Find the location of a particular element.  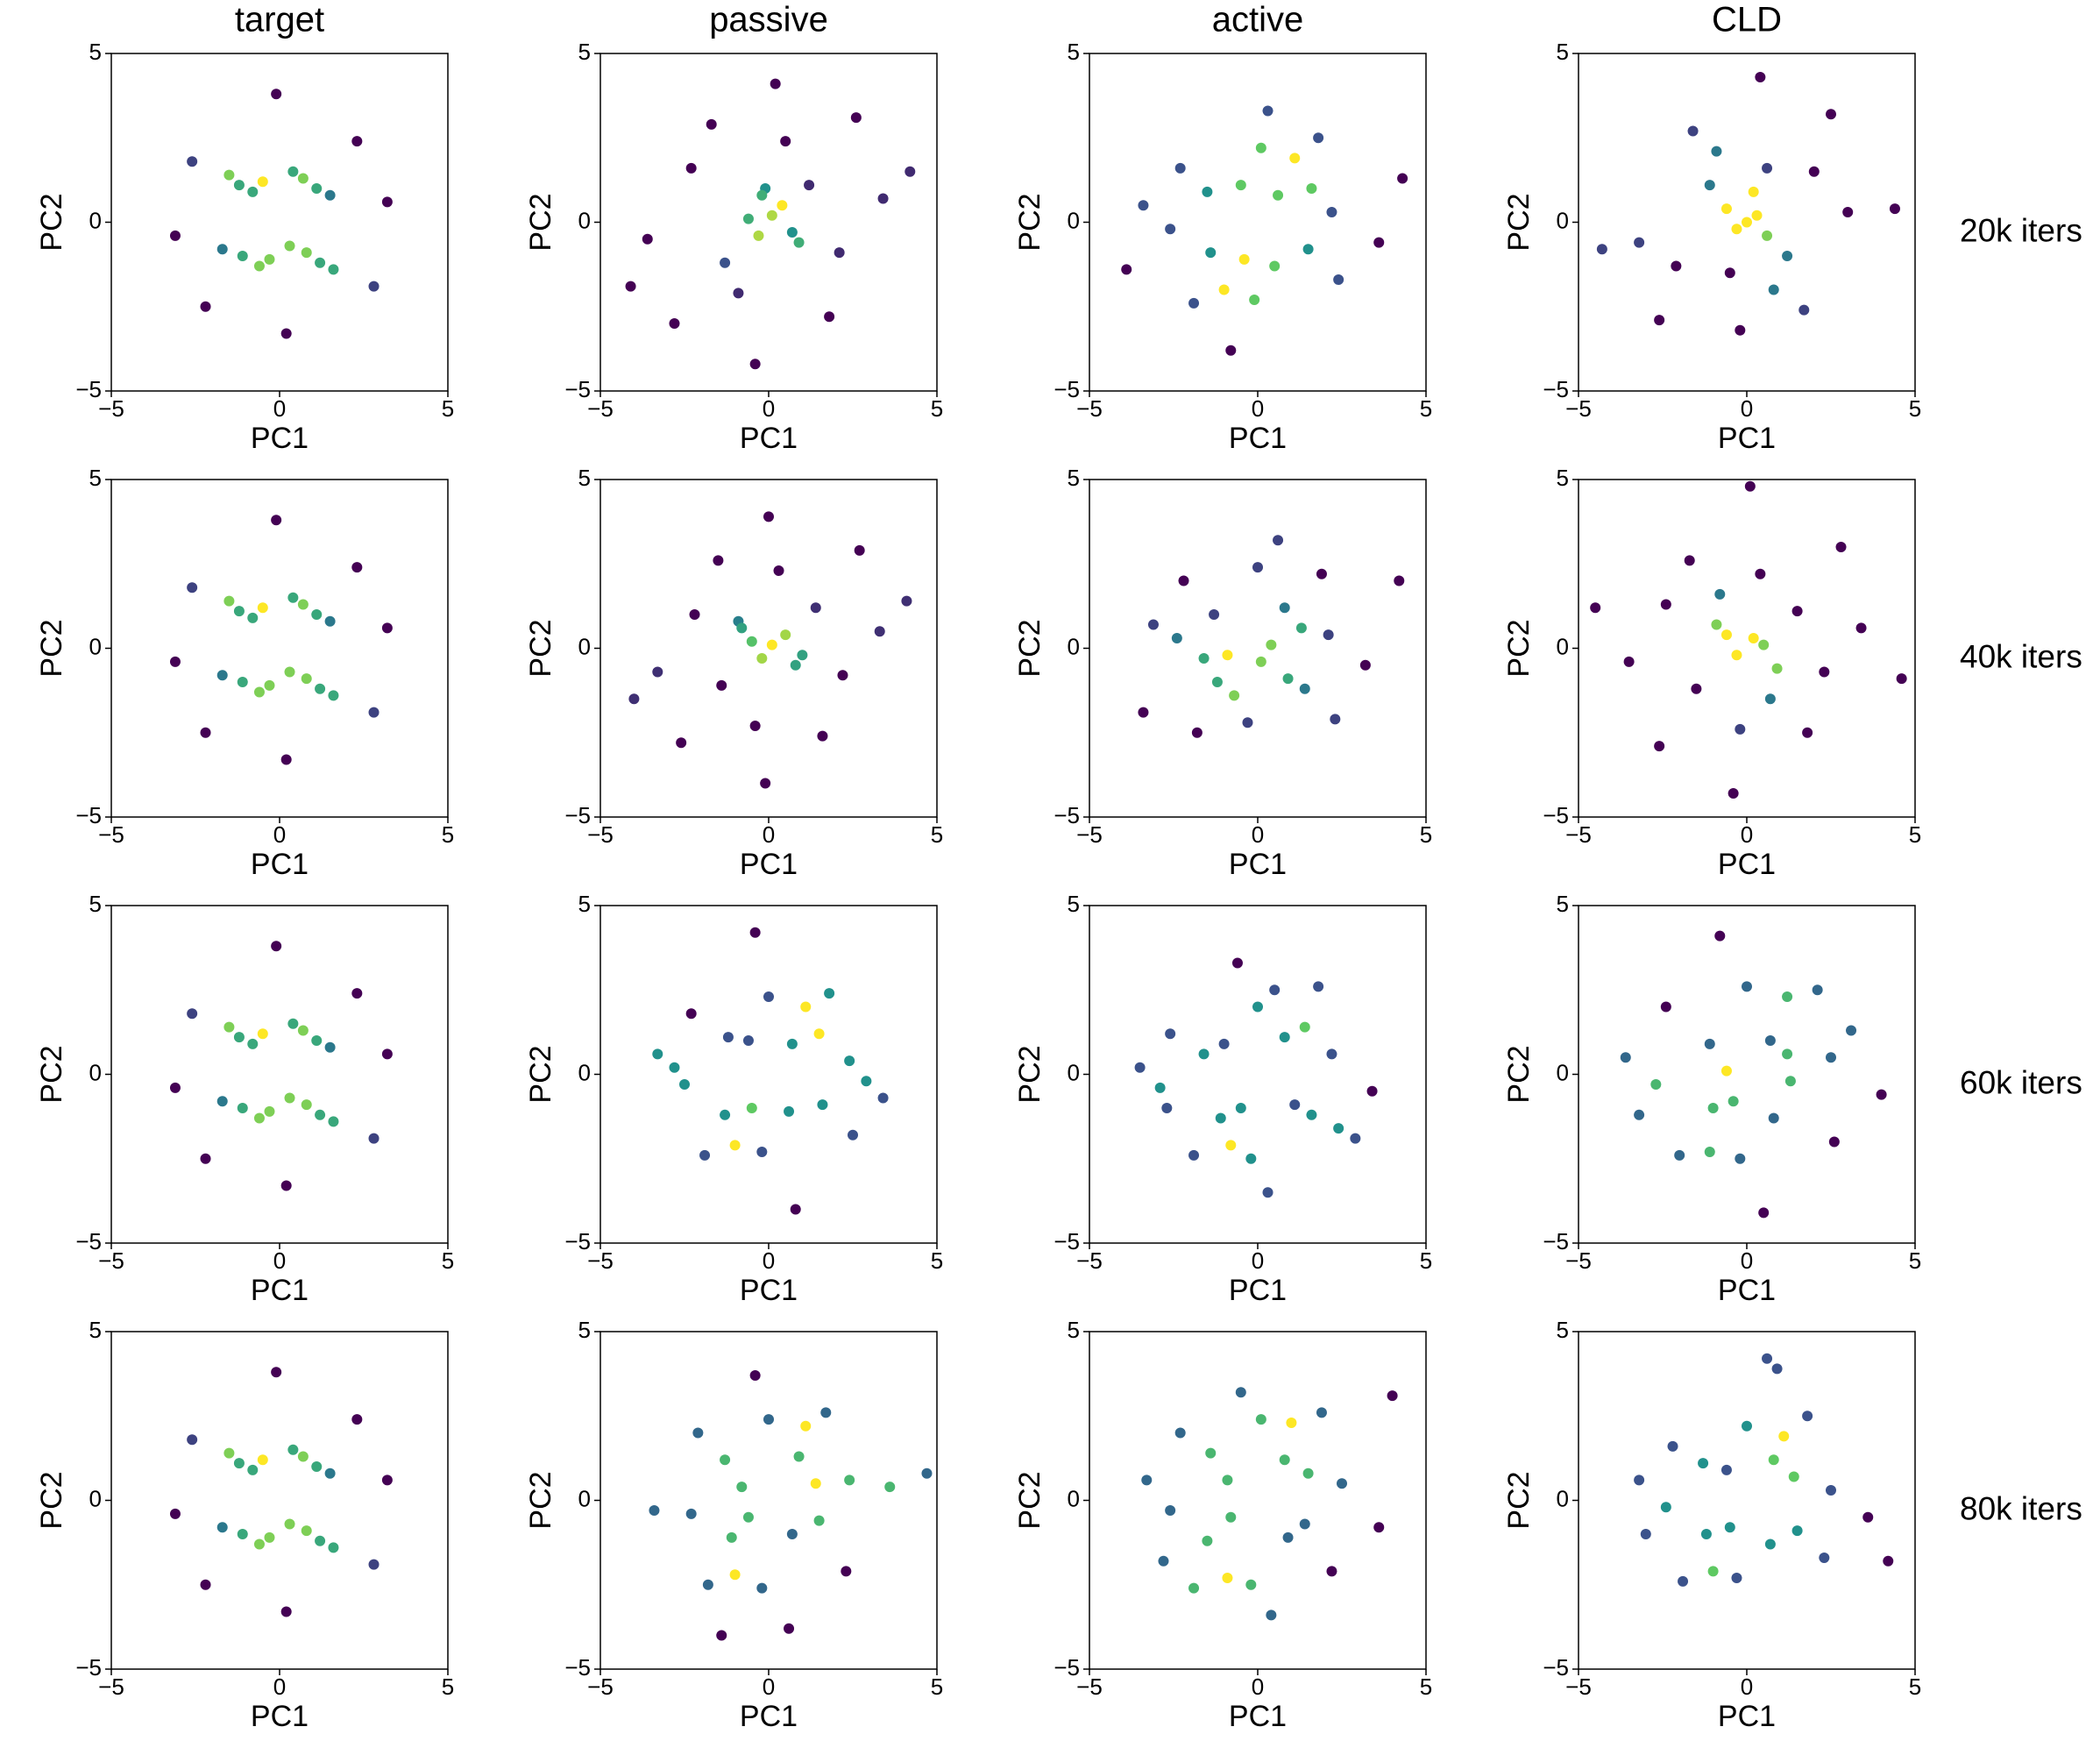

column-title: passive is located at coordinates (768, 20).